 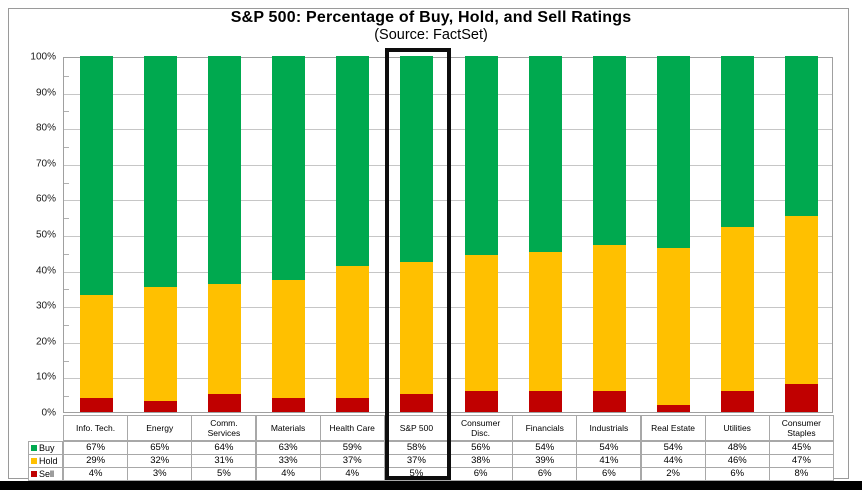 I want to click on y-tick-label: 10%, so click(x=45, y=377).